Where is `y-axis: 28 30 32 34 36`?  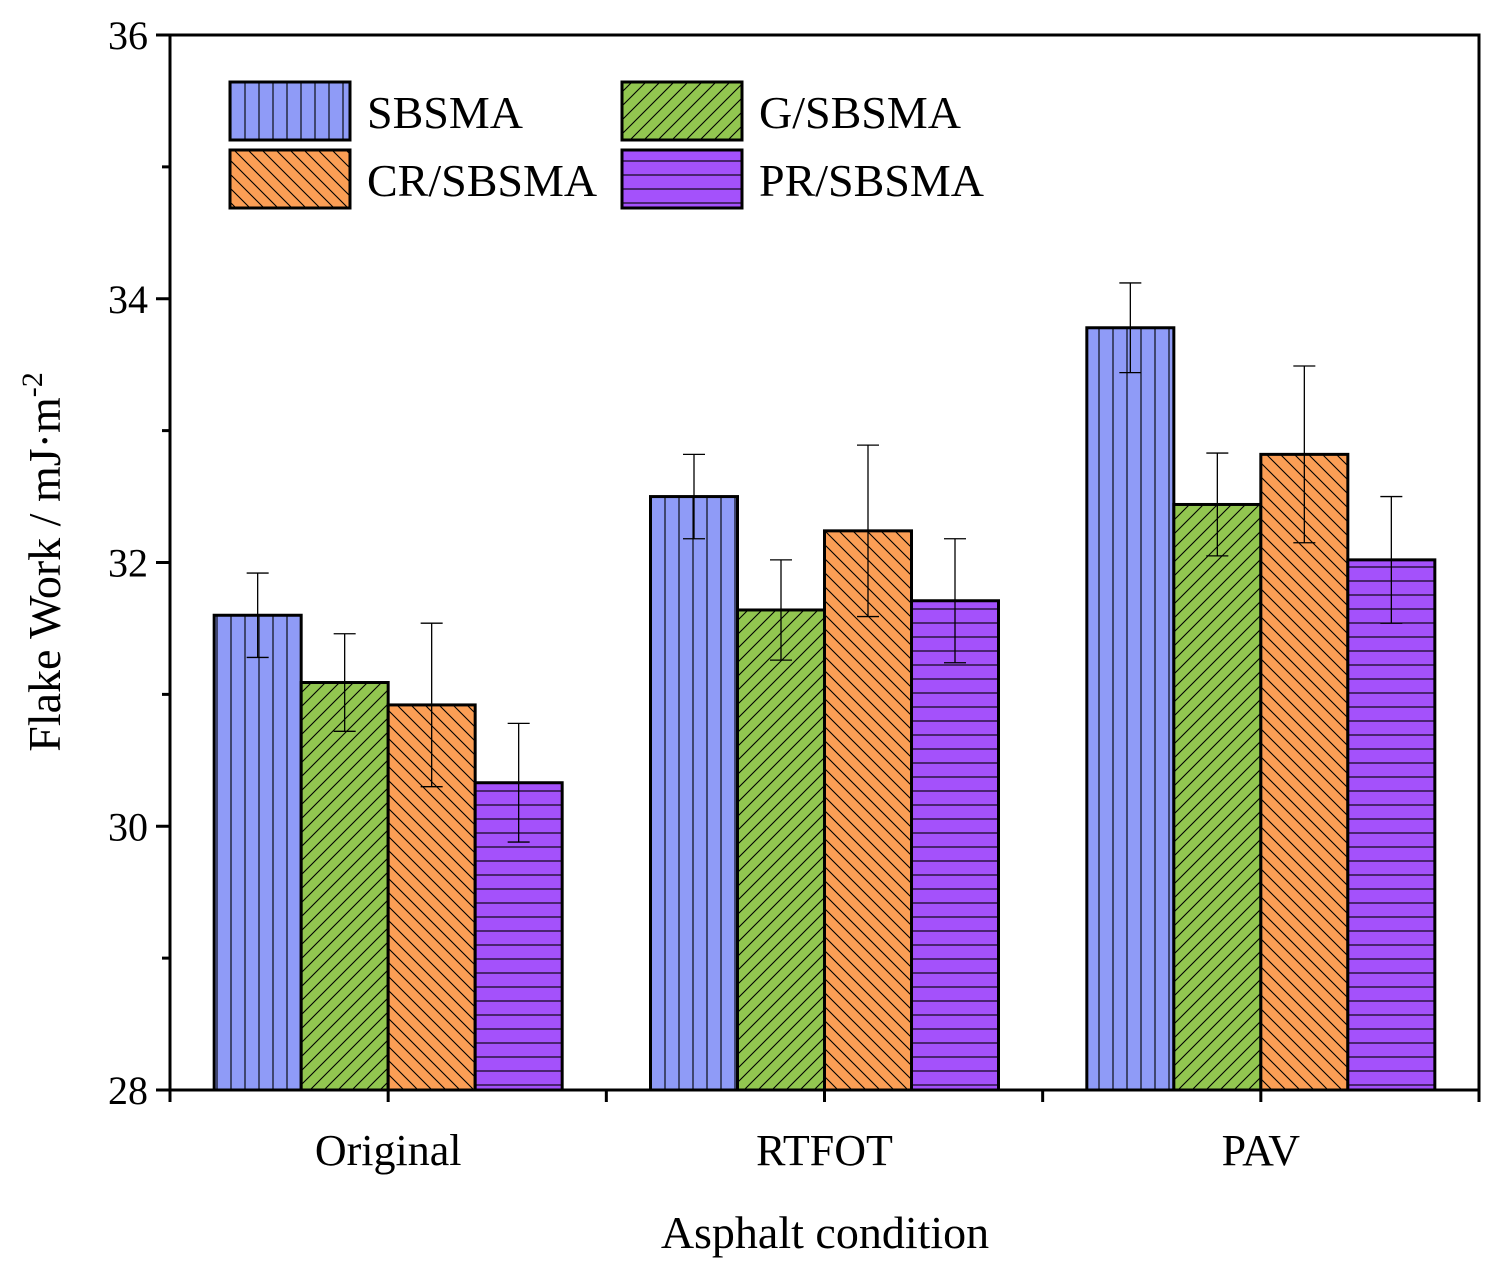 y-axis: 28 30 32 34 36 is located at coordinates (139, 563).